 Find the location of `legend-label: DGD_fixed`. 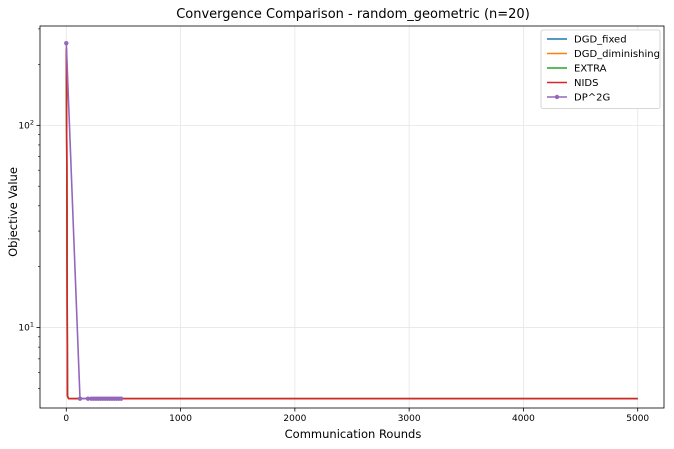

legend-label: DGD_fixed is located at coordinates (600, 40).